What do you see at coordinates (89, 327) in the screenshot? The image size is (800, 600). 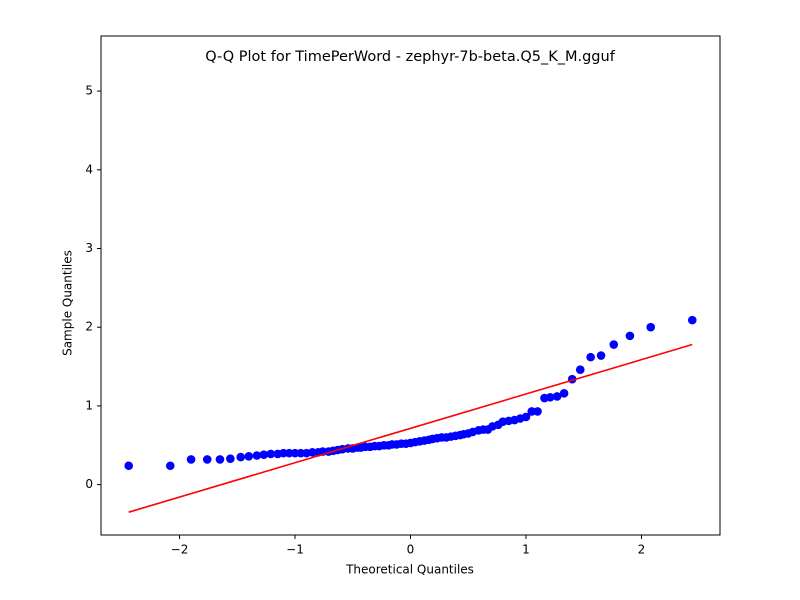 I see `y-tick-label: 2` at bounding box center [89, 327].